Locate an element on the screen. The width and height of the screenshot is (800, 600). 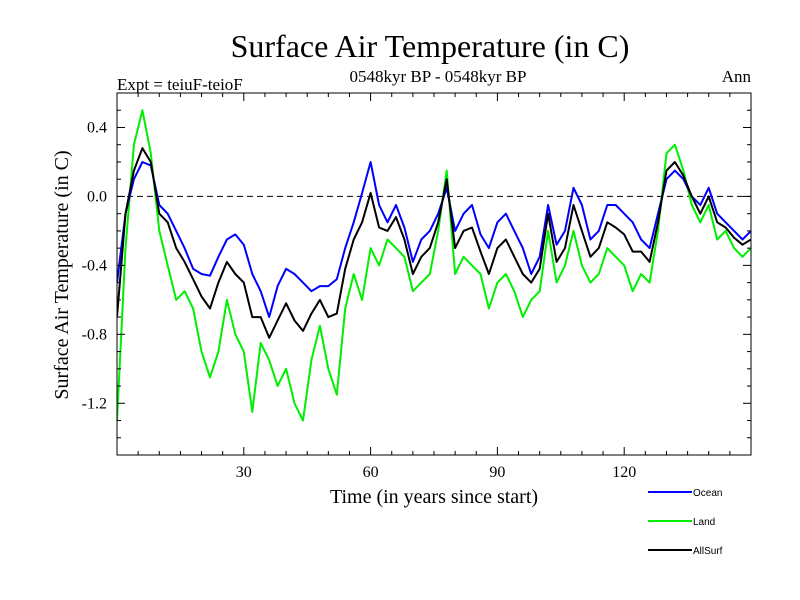
y-tick-label: 0.0 is located at coordinates (97, 196).